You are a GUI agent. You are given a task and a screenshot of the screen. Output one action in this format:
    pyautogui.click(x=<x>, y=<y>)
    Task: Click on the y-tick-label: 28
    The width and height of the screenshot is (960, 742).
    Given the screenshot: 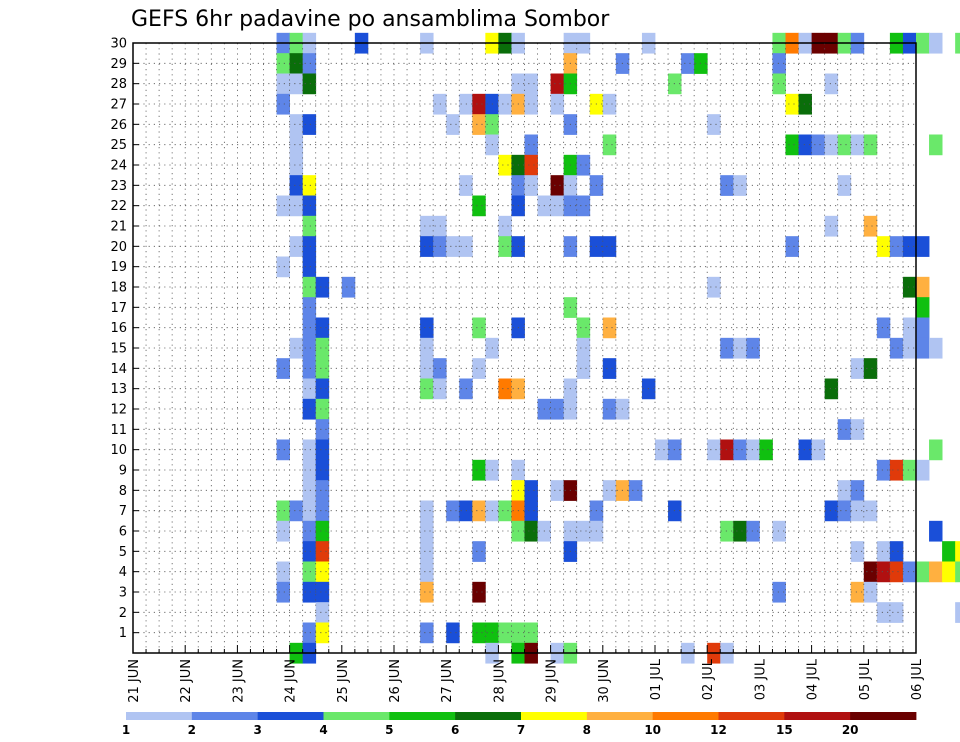 What is the action you would take?
    pyautogui.click(x=118, y=84)
    